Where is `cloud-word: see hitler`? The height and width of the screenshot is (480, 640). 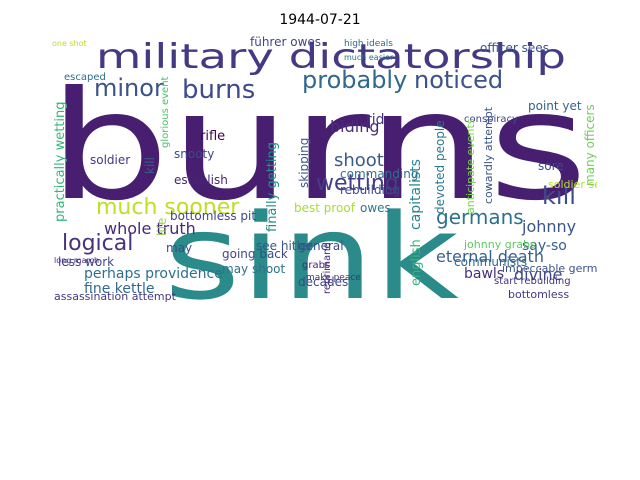 cloud-word: see hitler is located at coordinates (284, 246).